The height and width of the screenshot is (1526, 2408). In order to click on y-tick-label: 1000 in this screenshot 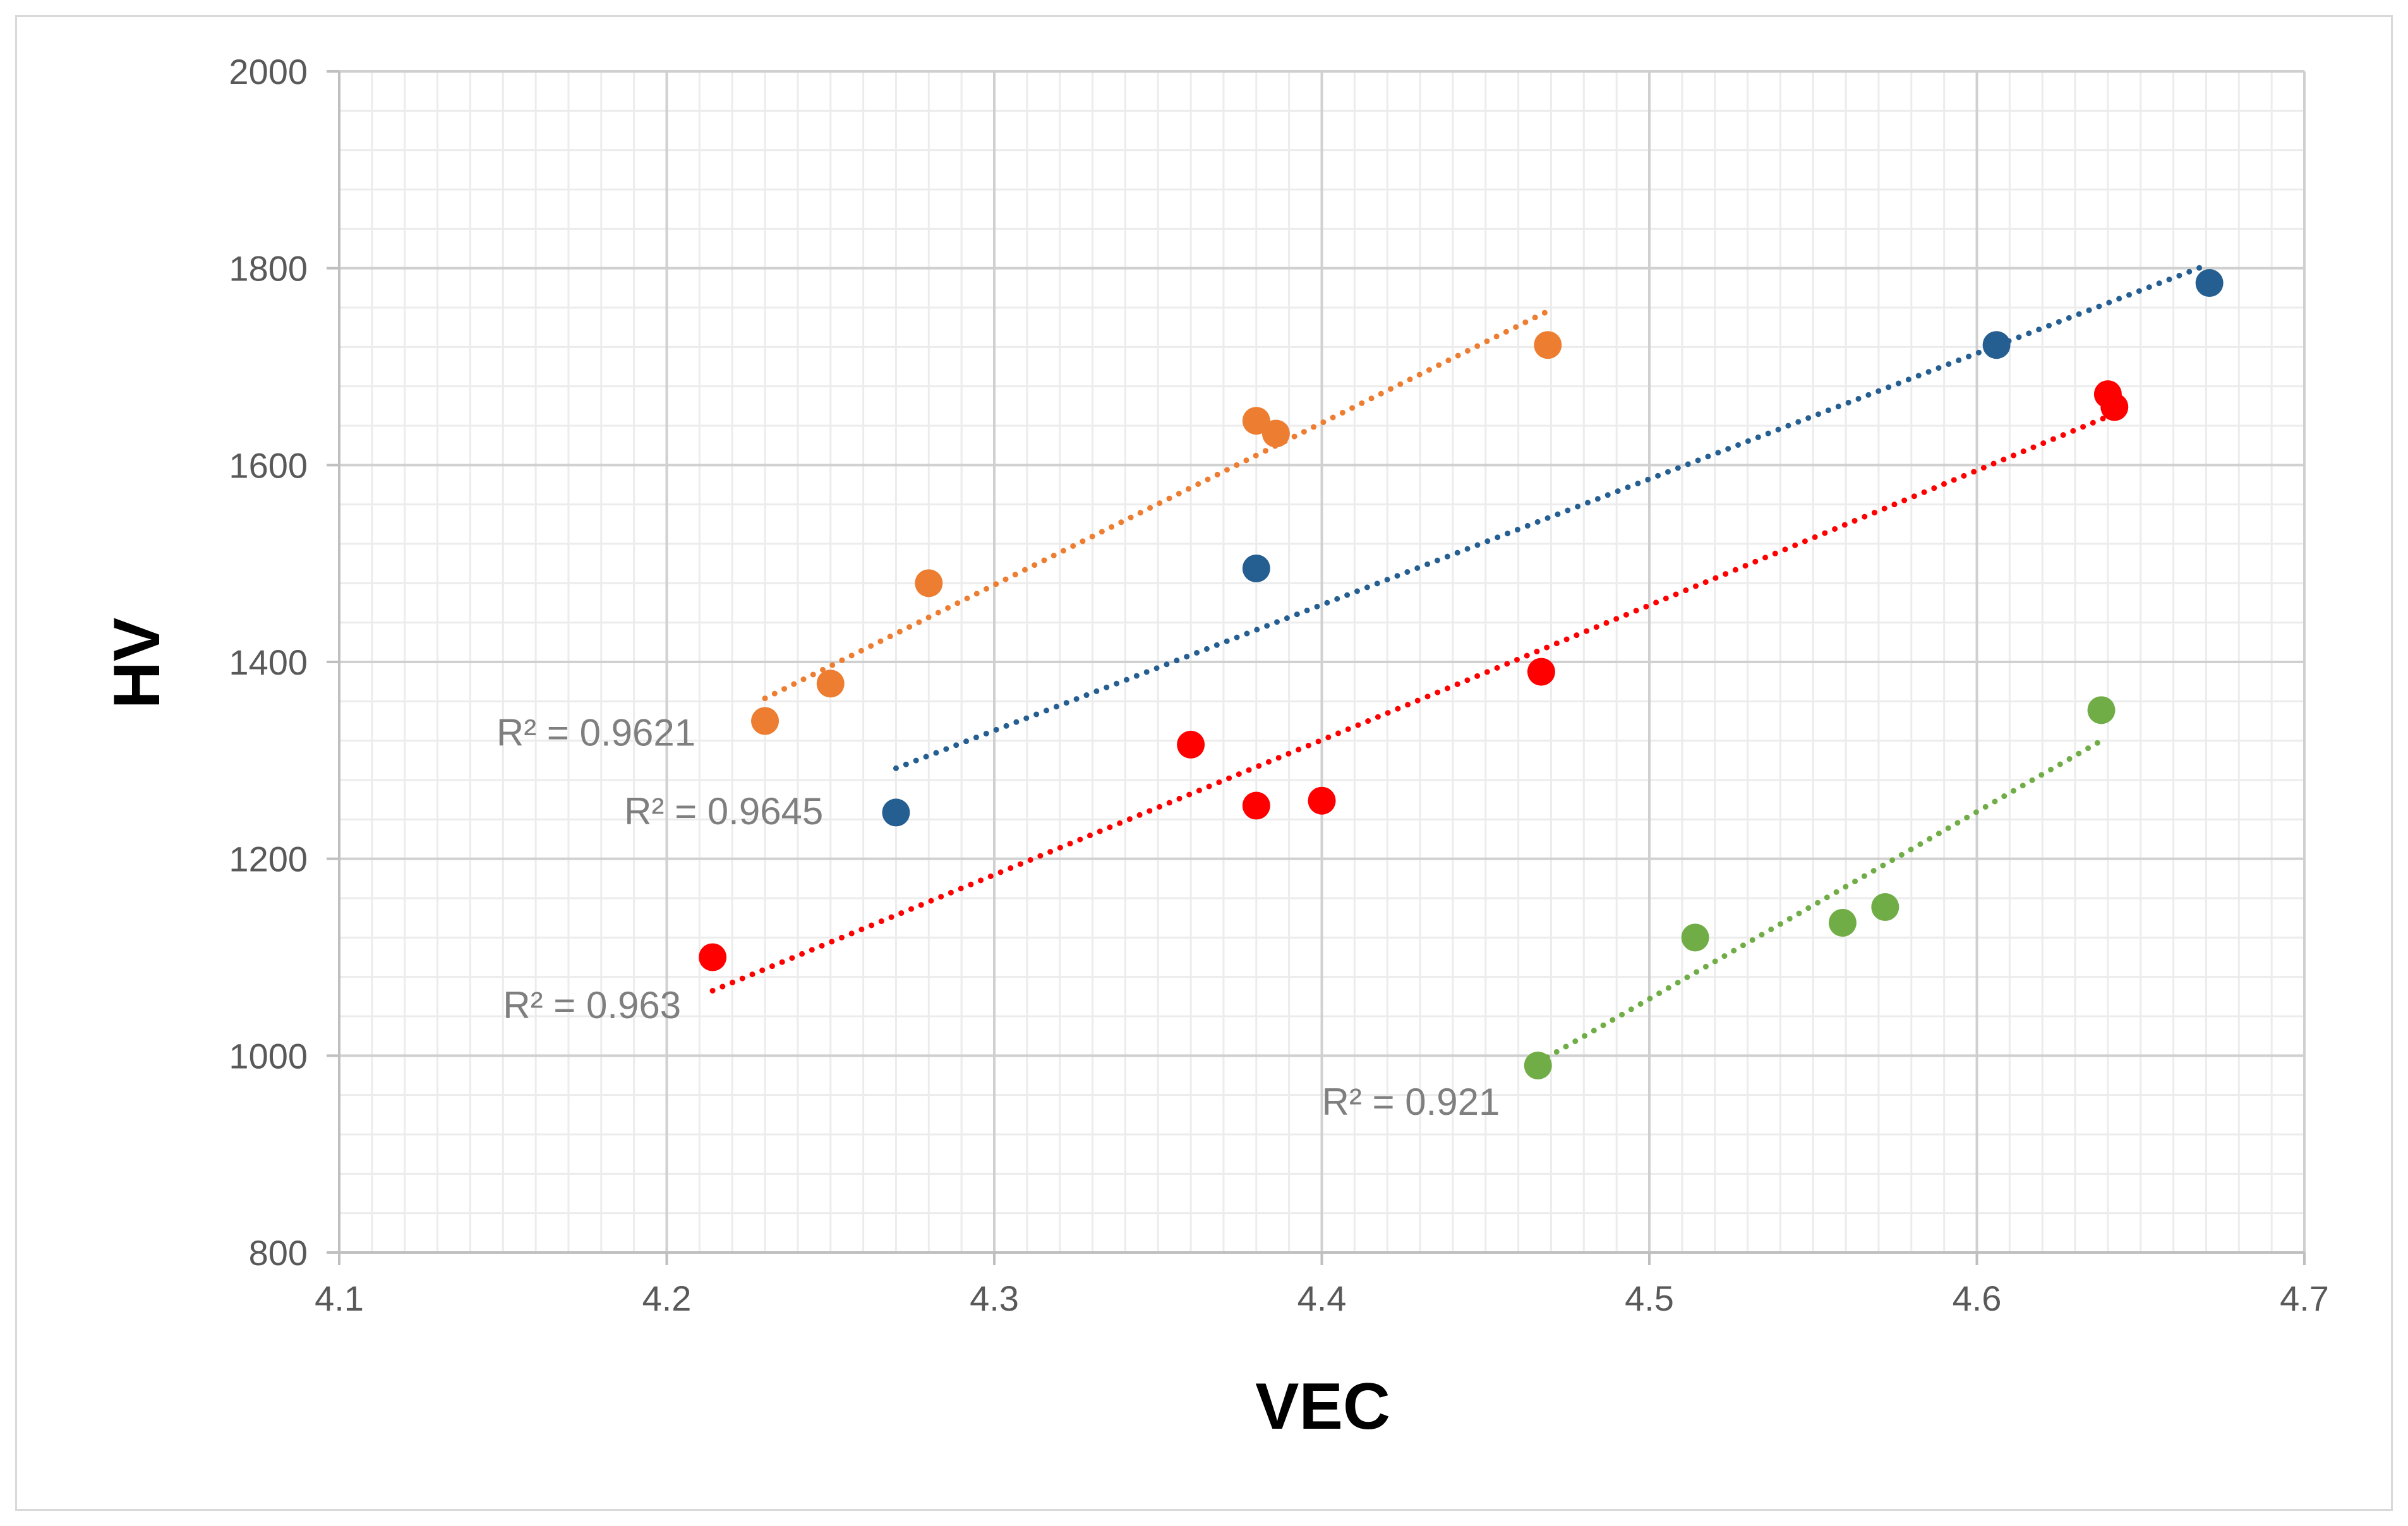, I will do `click(268, 1056)`.